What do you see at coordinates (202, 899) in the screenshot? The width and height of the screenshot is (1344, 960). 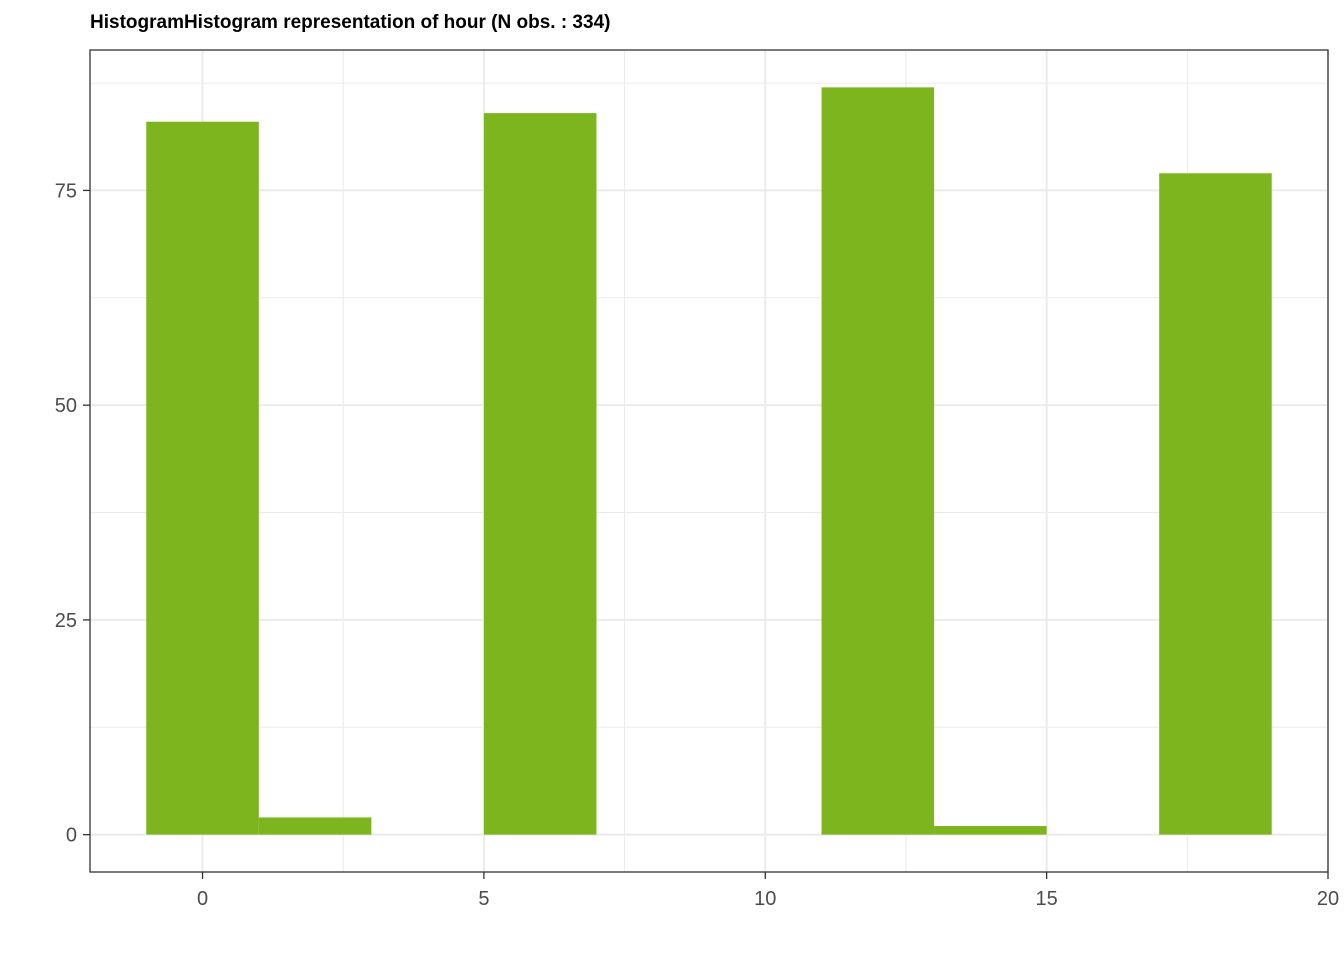 I see `x-tick-label: 0` at bounding box center [202, 899].